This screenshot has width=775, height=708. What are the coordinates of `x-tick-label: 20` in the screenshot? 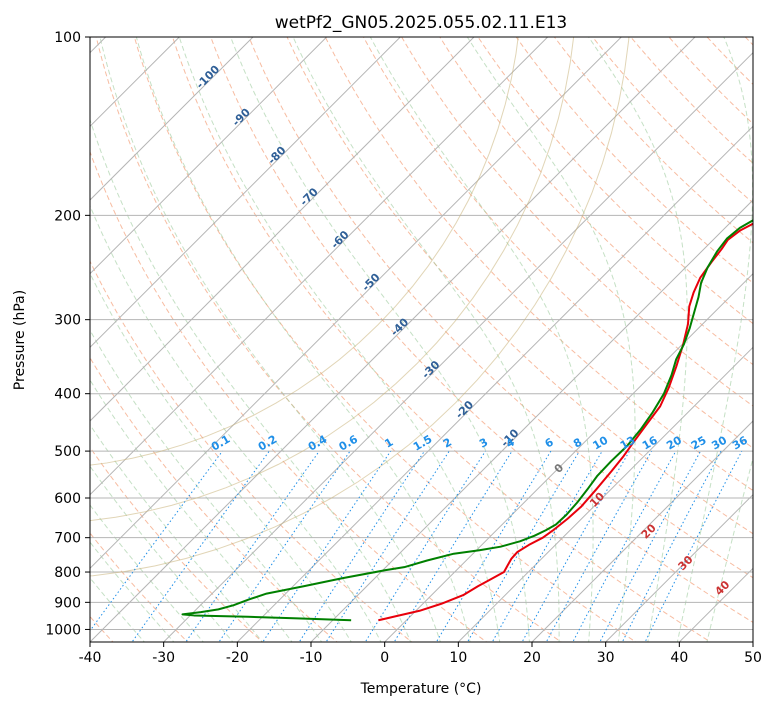 It's located at (532, 658).